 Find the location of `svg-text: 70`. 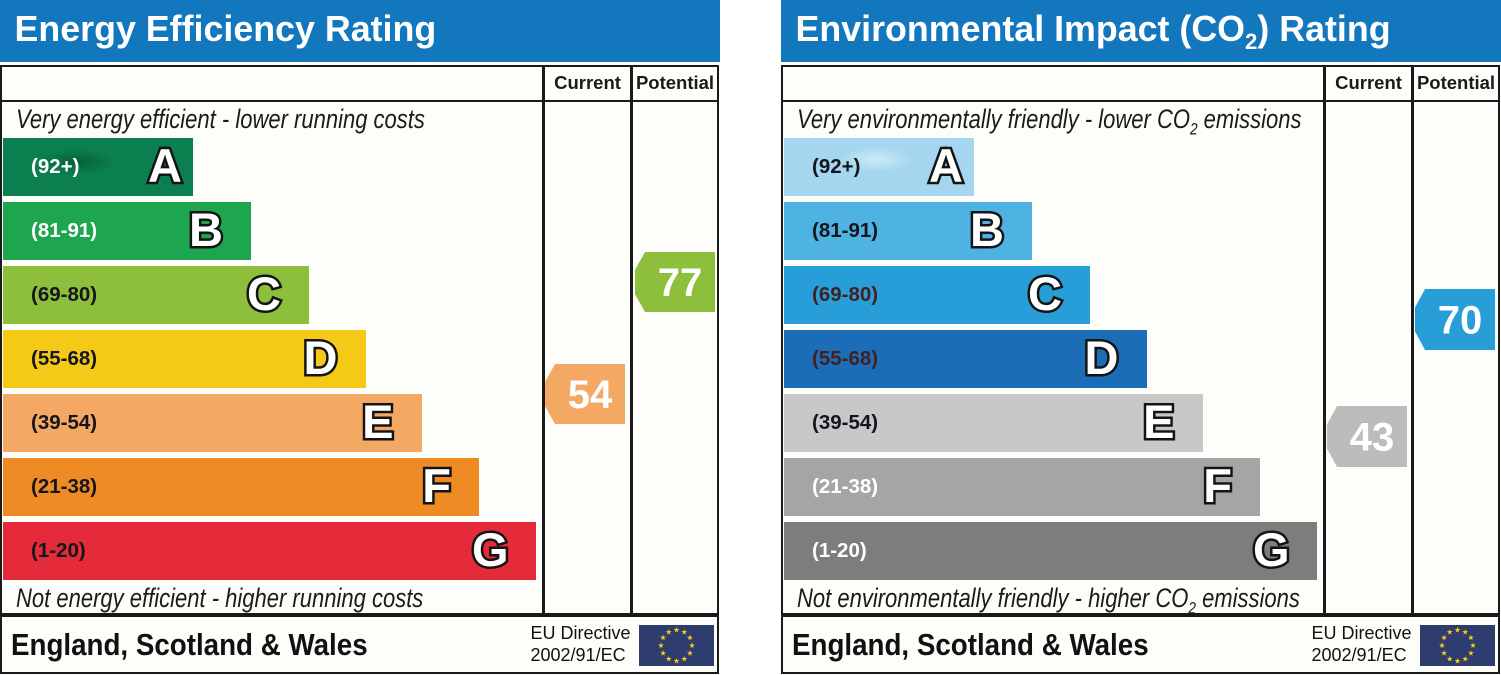

svg-text: 70 is located at coordinates (1460, 321).